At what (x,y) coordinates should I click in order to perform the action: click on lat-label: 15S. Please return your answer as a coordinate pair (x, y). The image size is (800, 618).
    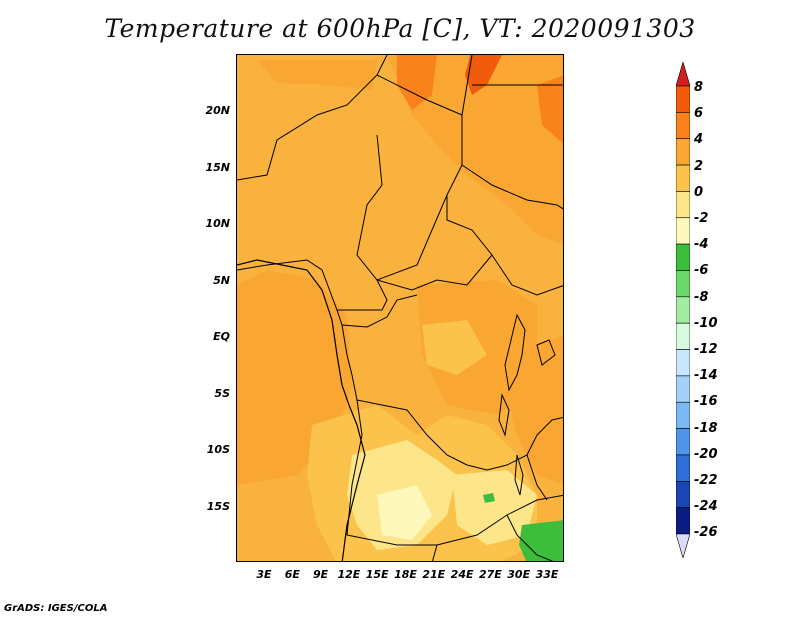
    Looking at the image, I should click on (218, 506).